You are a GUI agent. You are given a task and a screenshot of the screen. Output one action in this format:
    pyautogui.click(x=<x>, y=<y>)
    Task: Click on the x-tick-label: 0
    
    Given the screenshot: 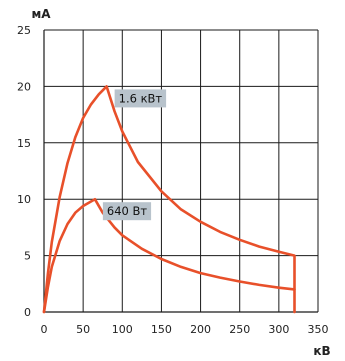 What is the action you would take?
    pyautogui.click(x=44, y=329)
    